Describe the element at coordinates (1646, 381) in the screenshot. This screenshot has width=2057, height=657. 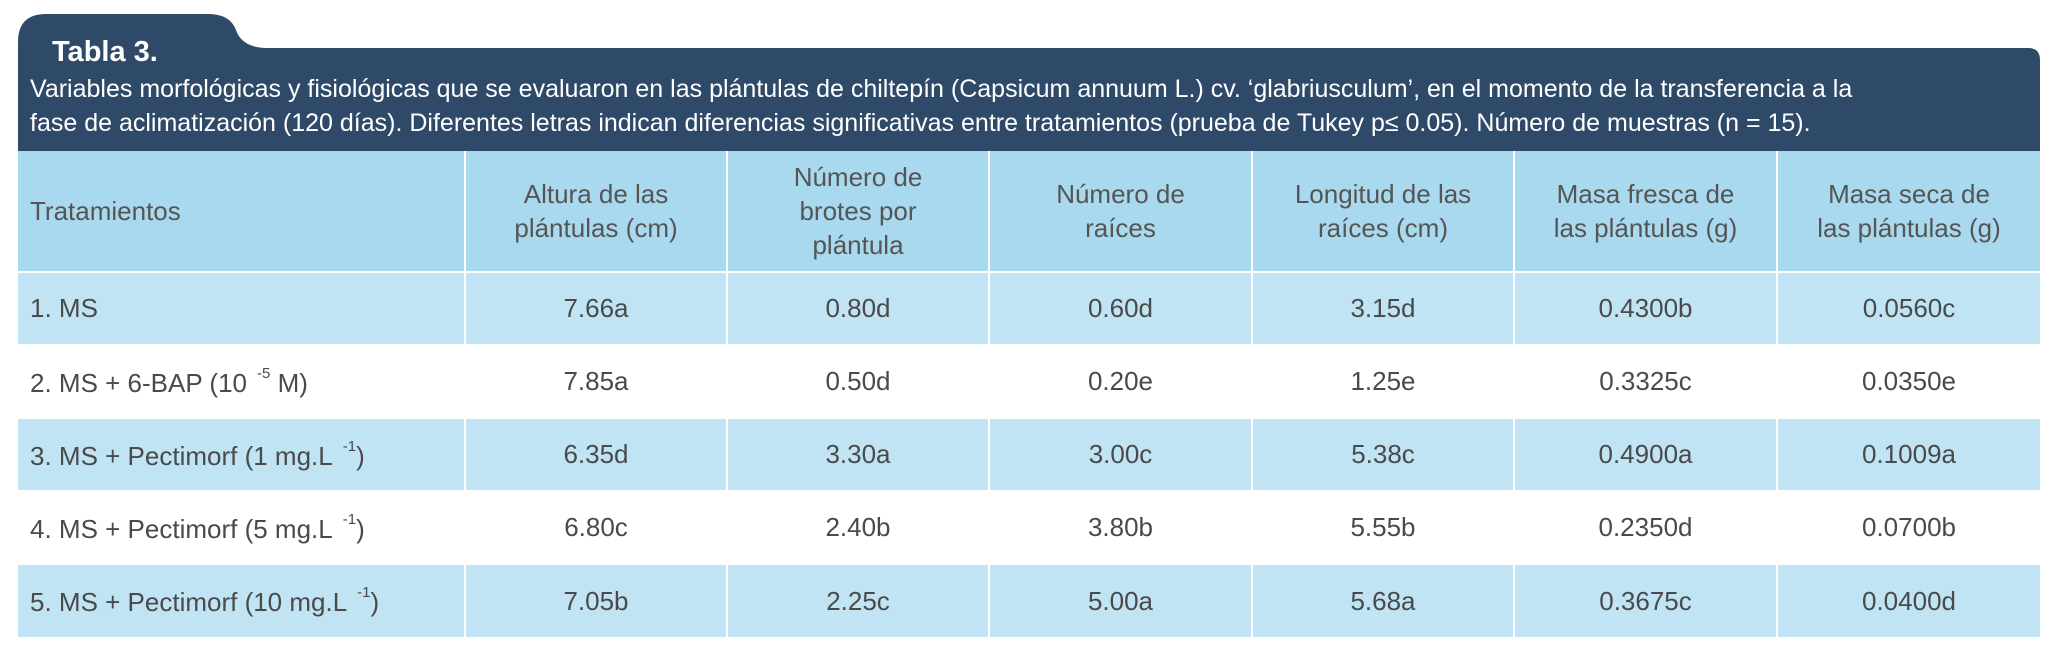
I see `table-cell: 0.3325c` at that location.